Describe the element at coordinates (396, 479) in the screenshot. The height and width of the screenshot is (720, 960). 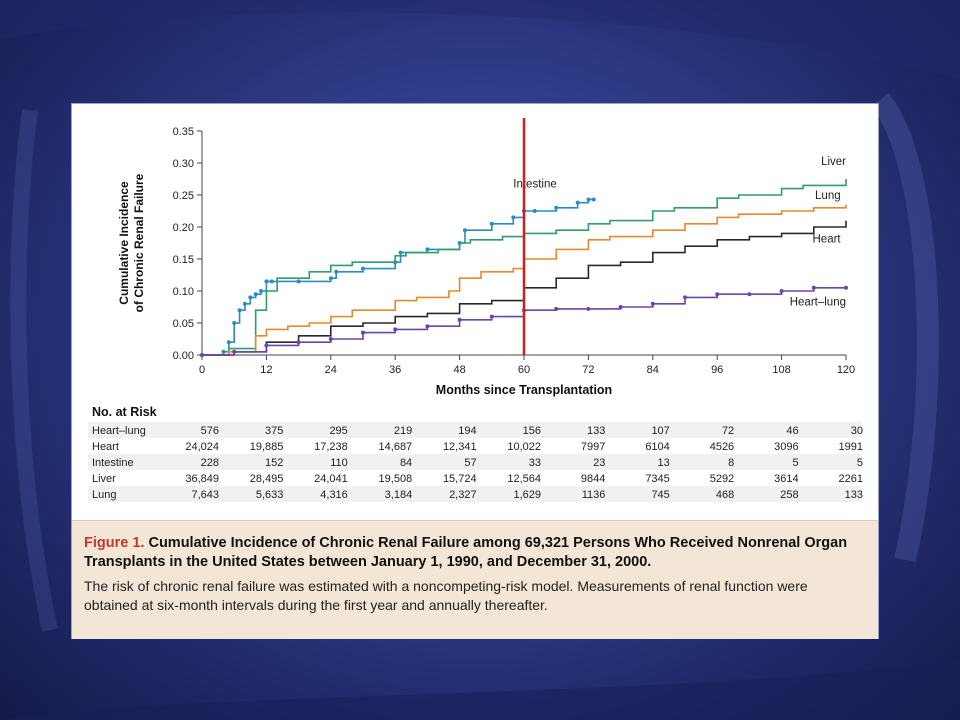
I see `risk-cell: 19,508` at that location.